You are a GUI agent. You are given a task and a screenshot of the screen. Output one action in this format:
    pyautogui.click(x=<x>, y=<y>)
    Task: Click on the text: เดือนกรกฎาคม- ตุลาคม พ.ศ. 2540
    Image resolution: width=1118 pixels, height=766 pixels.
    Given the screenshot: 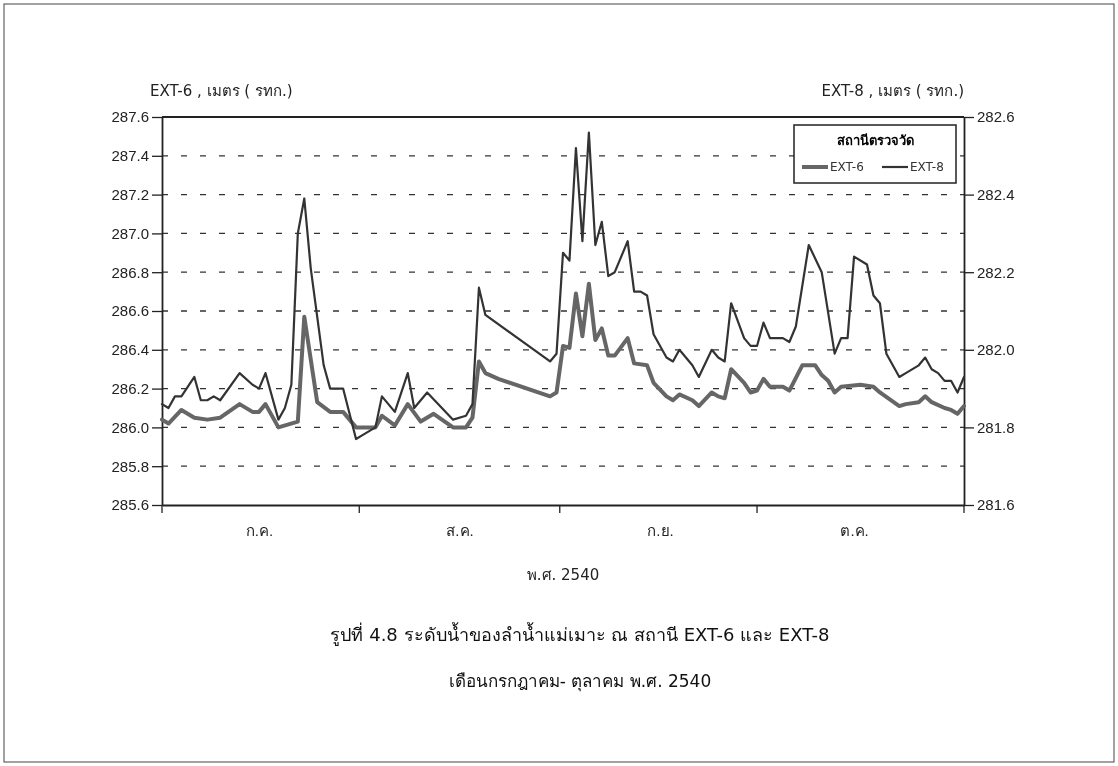 What is the action you would take?
    pyautogui.click(x=580, y=681)
    